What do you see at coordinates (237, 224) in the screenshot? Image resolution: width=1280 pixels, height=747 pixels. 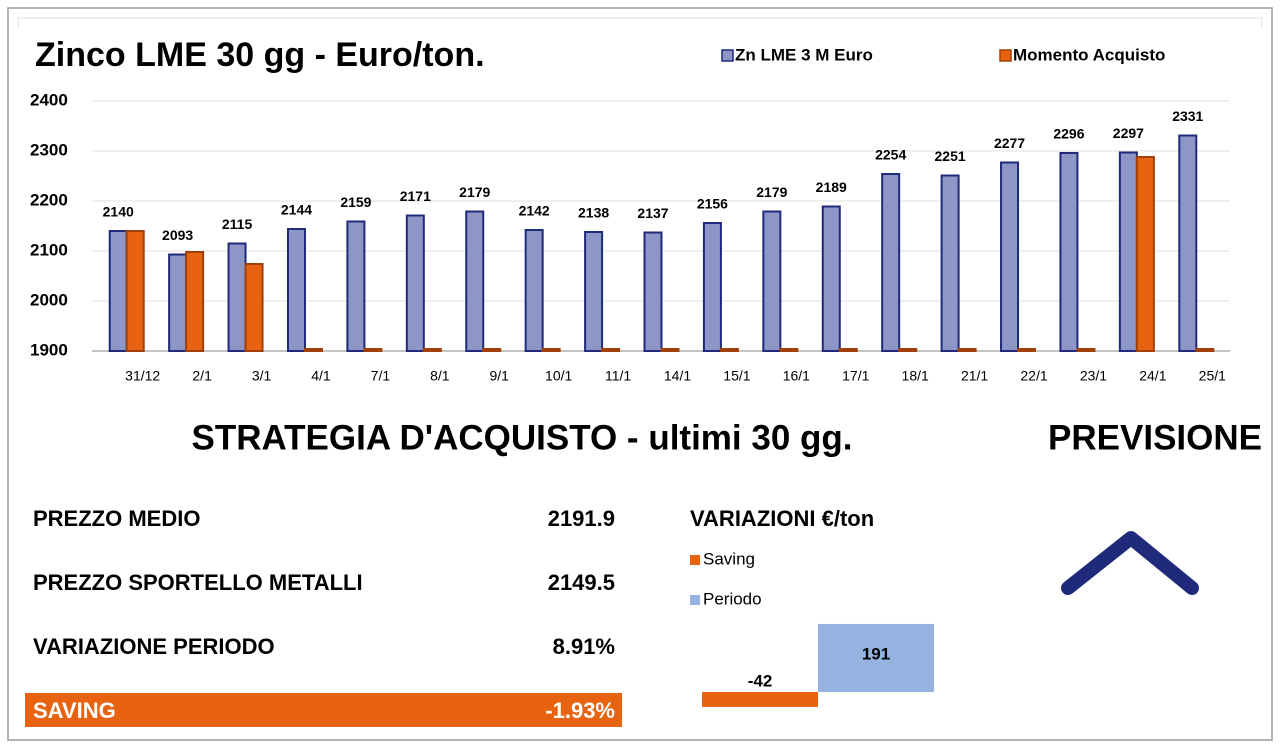 I see `value-label: 2115` at bounding box center [237, 224].